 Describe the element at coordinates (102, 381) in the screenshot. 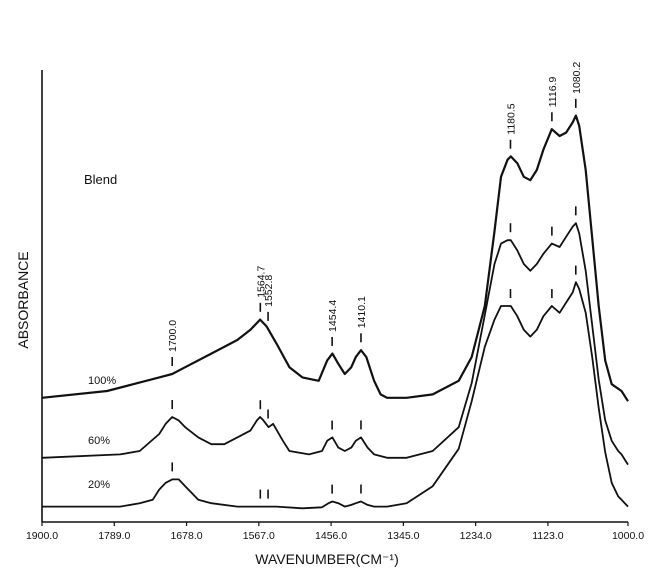

I see `series-label: 100%` at that location.